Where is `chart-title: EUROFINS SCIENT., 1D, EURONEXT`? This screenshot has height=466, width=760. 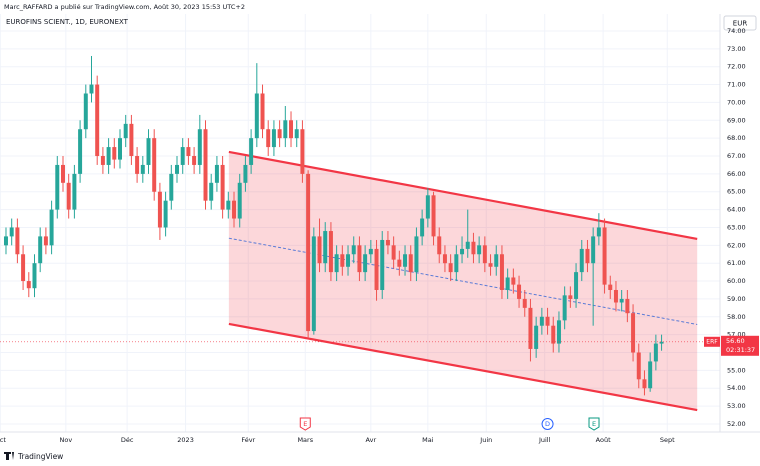
chart-title: EUROFINS SCIENT., 1D, EURONEXT is located at coordinates (67, 22).